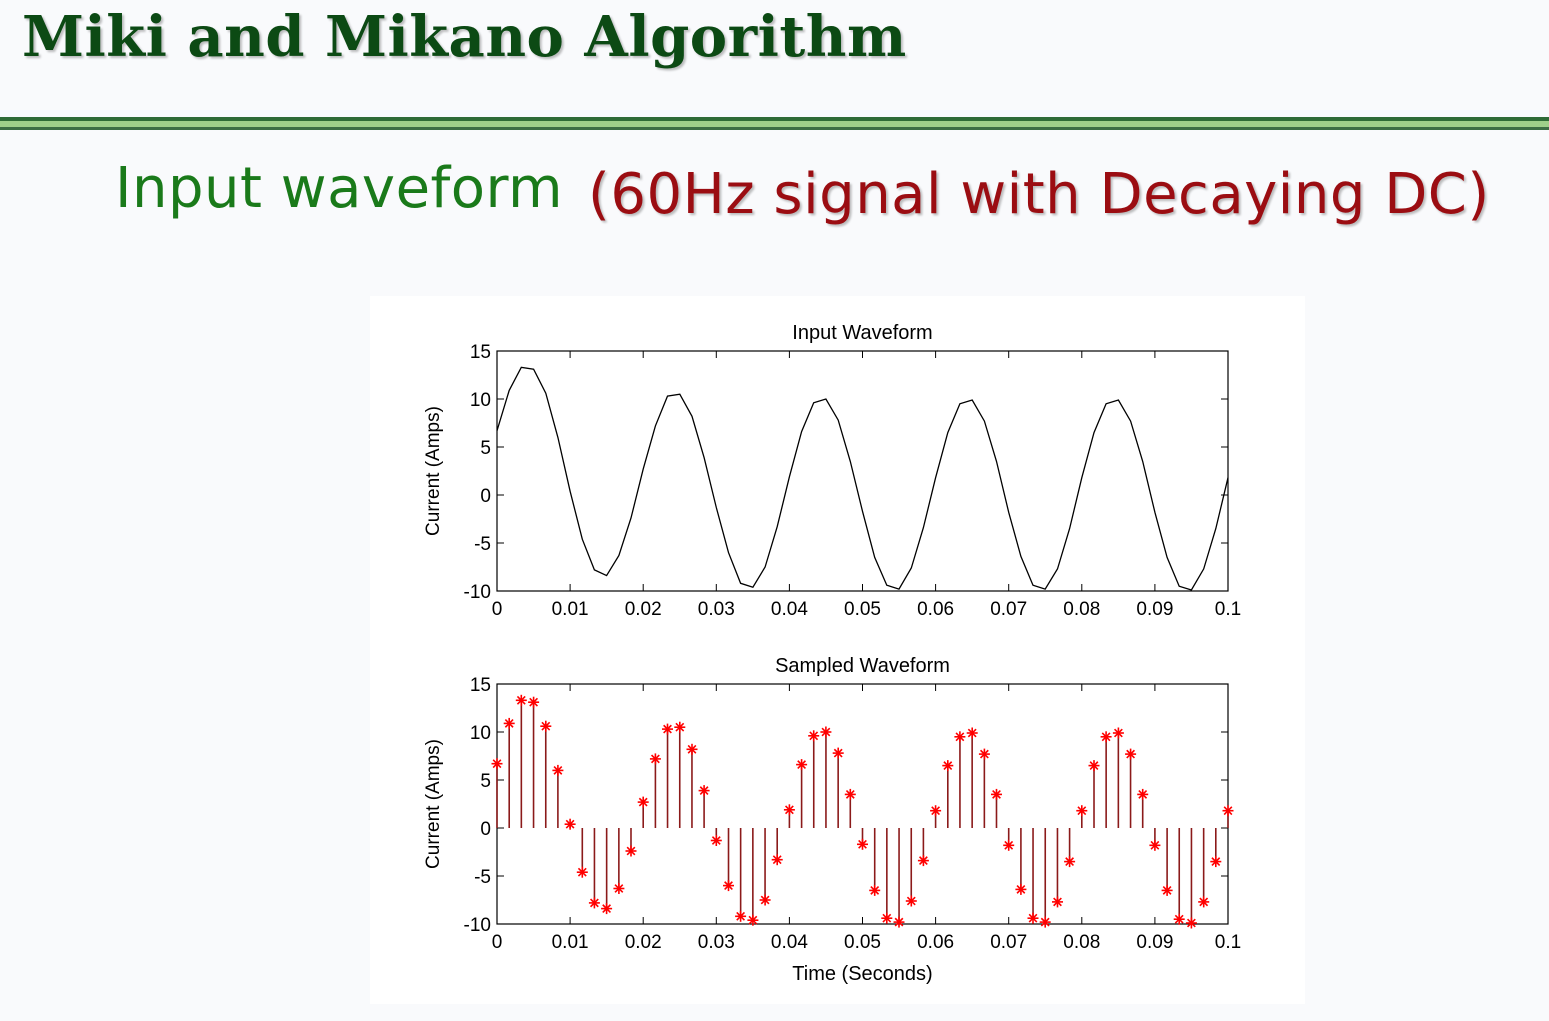  Describe the element at coordinates (1039, 194) in the screenshot. I see `subtitle-signal-description: (60Hz signal with Decaying DC)` at that location.